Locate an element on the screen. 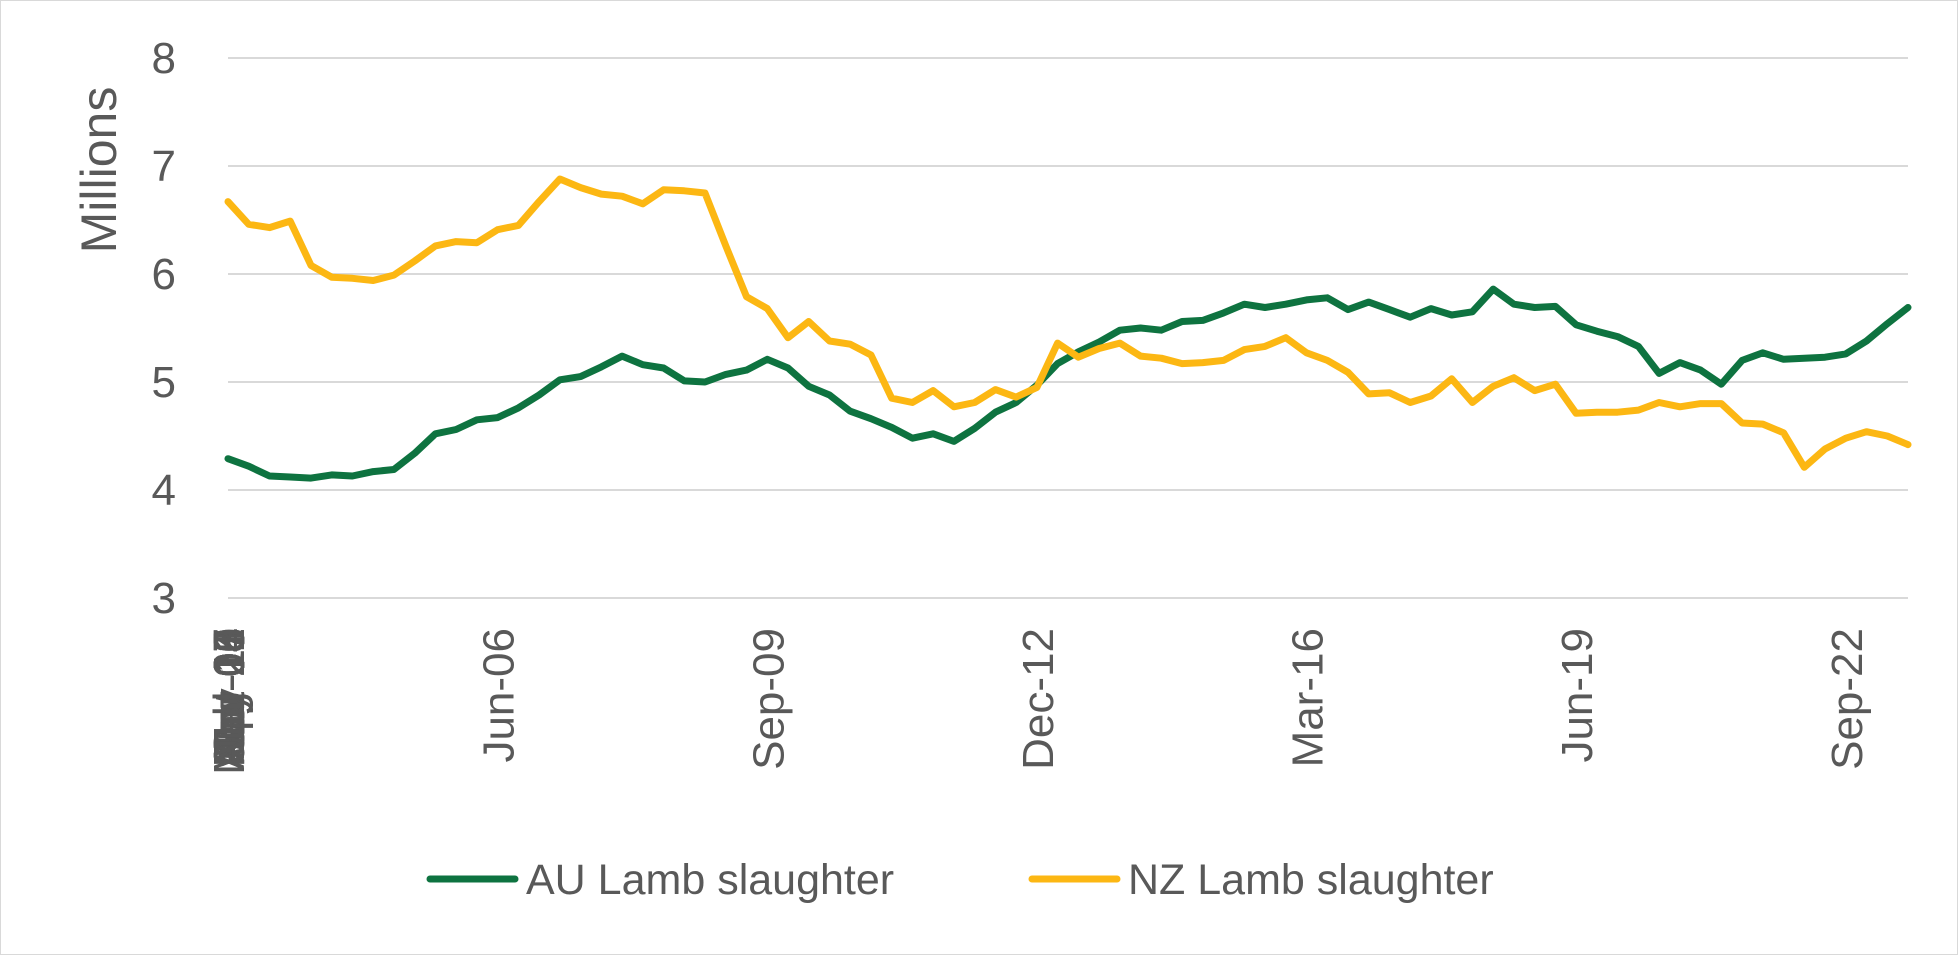  y-tick-label: 5 is located at coordinates (164, 382).